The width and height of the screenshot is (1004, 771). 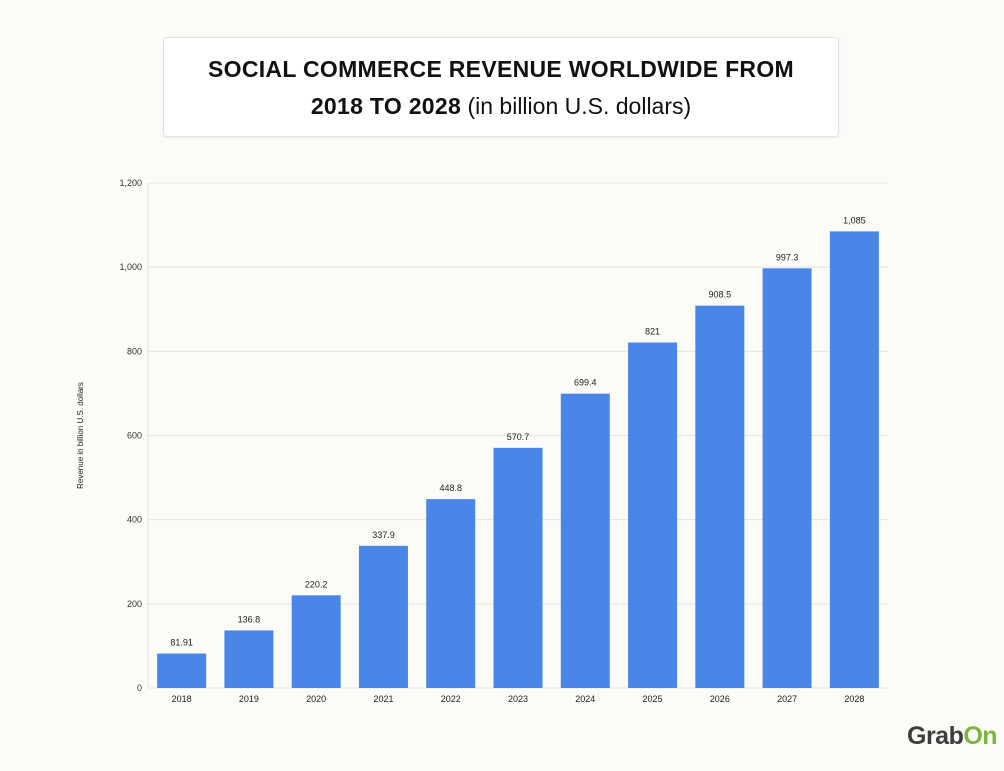 What do you see at coordinates (316, 584) in the screenshot?
I see `data-label: 220.2` at bounding box center [316, 584].